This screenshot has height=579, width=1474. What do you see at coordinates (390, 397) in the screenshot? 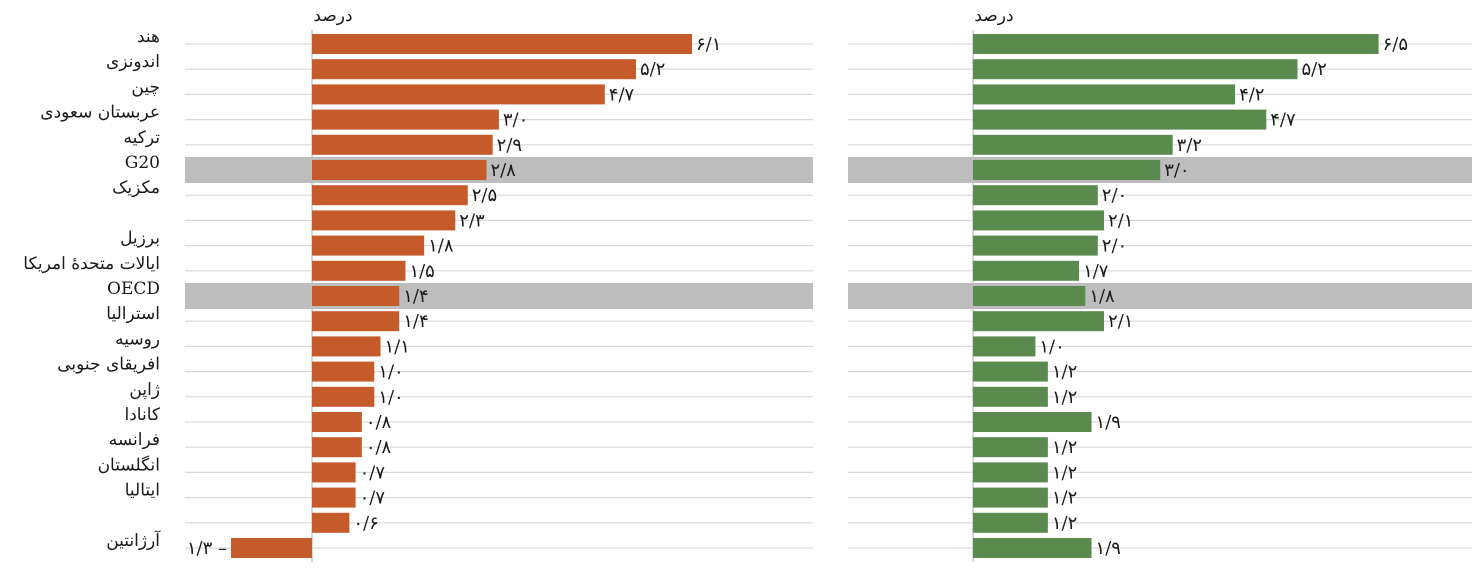
I see `left-value-label: ۱/۰` at bounding box center [390, 397].